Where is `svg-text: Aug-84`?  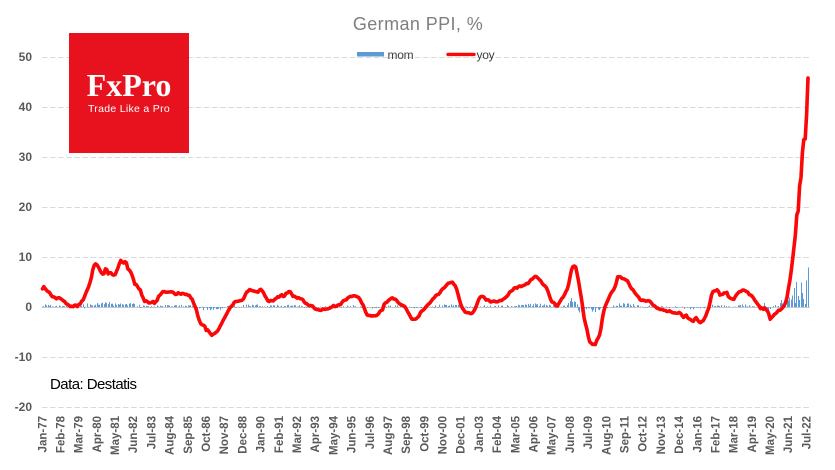
svg-text: Aug-84 is located at coordinates (171, 435).